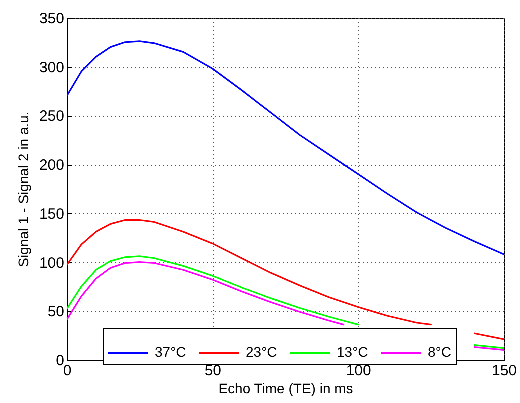  I want to click on x-tick-label: 150, so click(505, 371).